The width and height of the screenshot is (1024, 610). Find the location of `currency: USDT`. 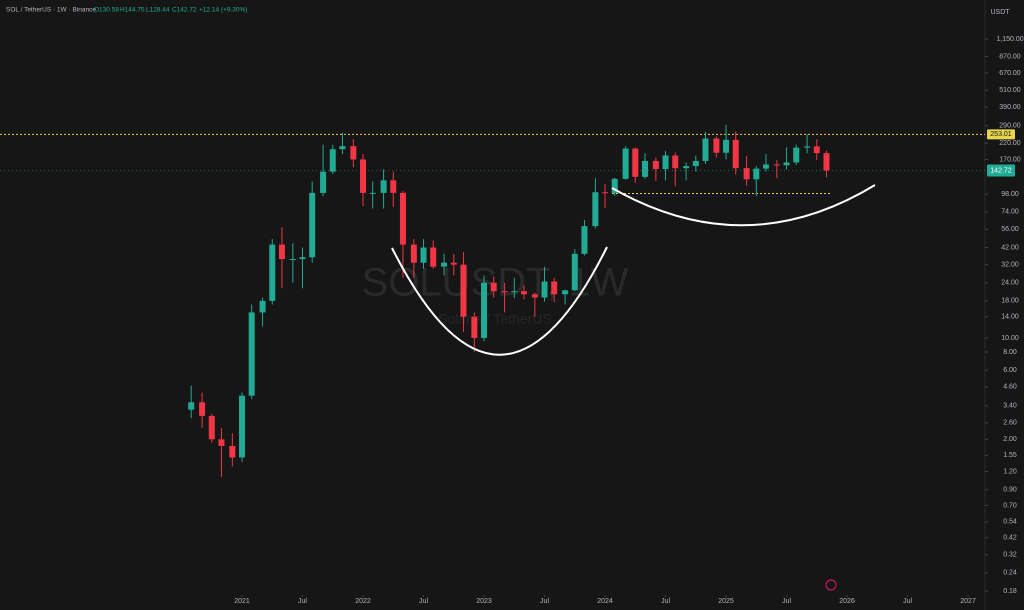

currency: USDT is located at coordinates (1000, 12).